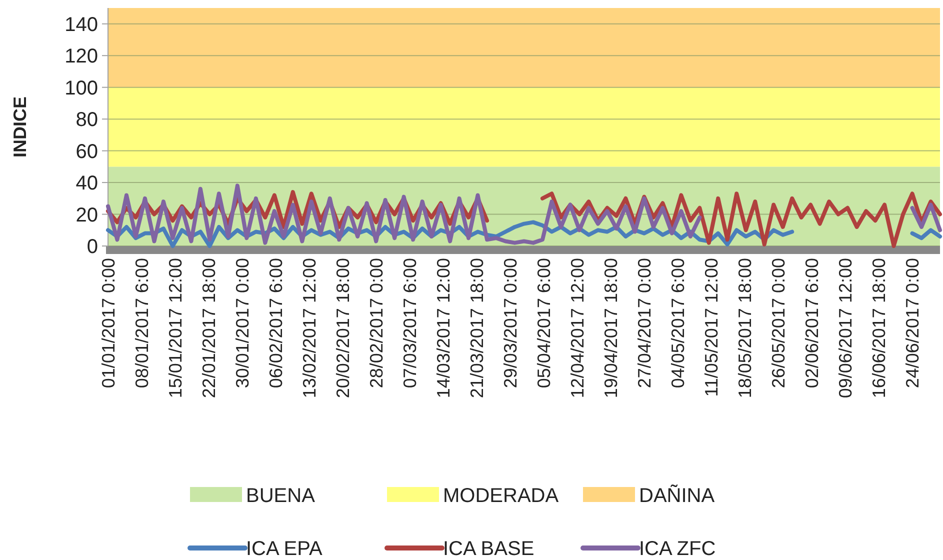 This screenshot has width=943, height=560. I want to click on x-tick-label: 14/03/2017 12:00, so click(443, 328).